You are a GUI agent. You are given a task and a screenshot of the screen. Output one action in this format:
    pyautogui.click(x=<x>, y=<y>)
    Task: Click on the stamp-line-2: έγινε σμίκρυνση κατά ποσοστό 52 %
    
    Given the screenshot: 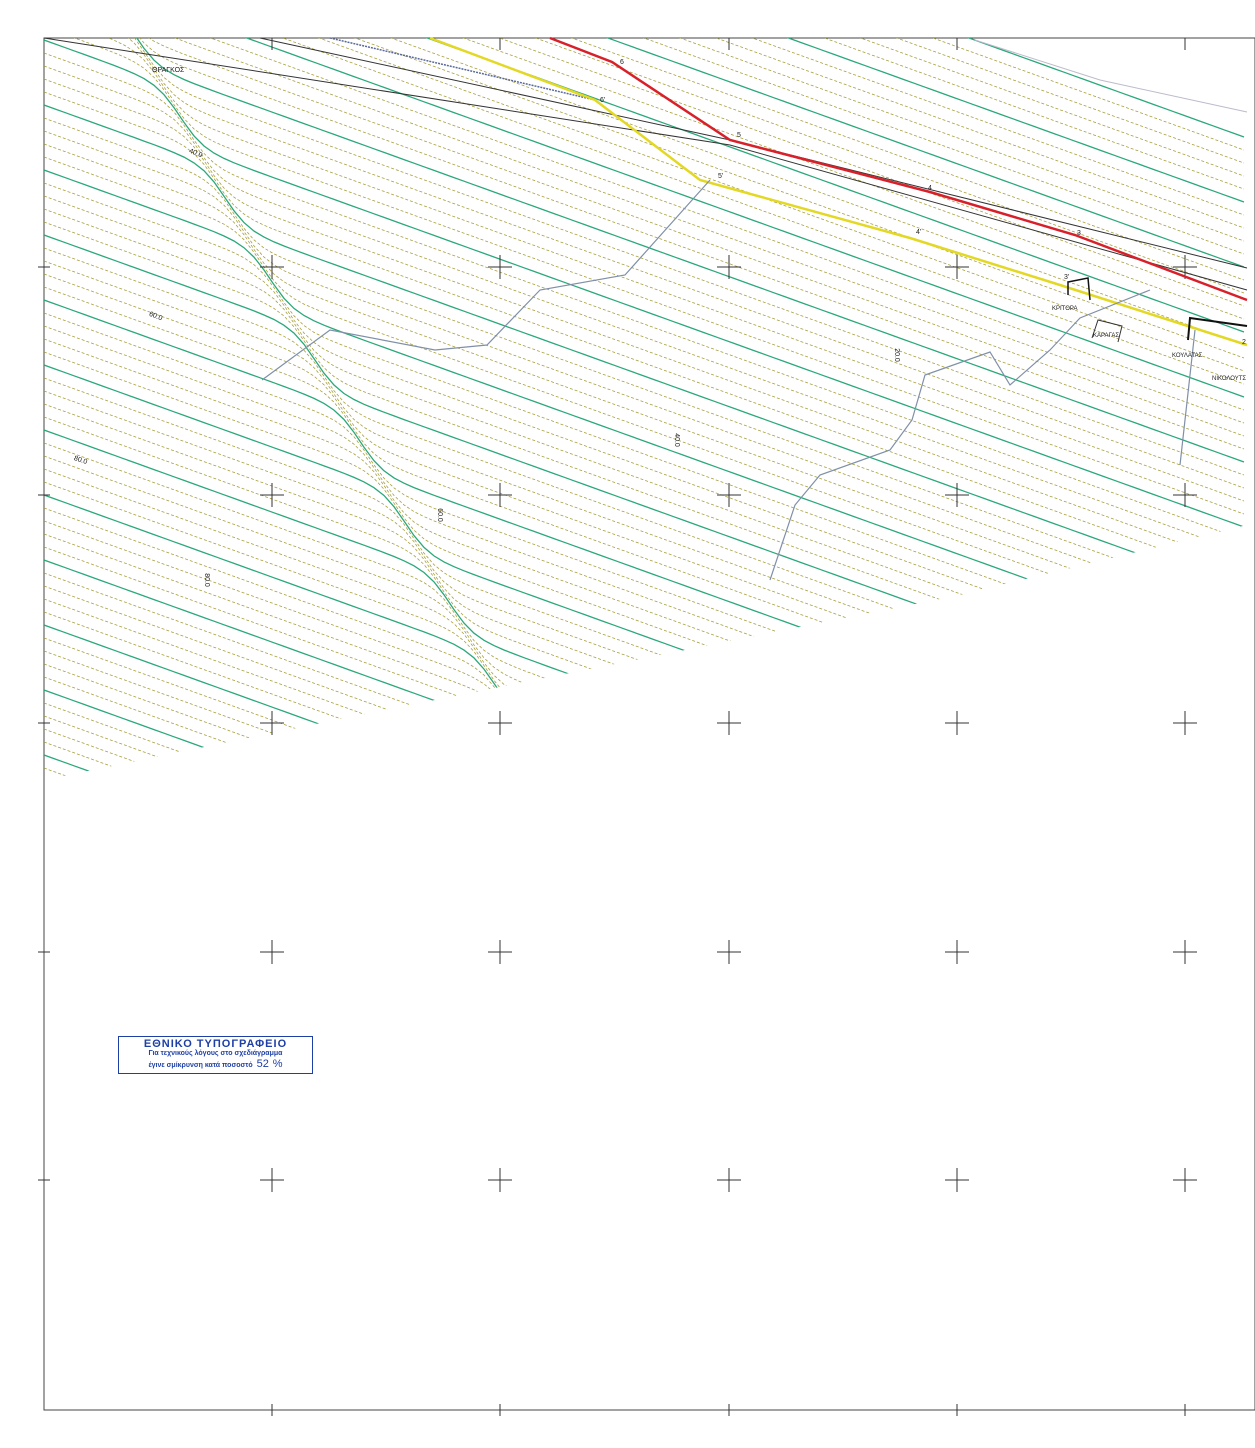 What is the action you would take?
    pyautogui.click(x=215, y=1065)
    